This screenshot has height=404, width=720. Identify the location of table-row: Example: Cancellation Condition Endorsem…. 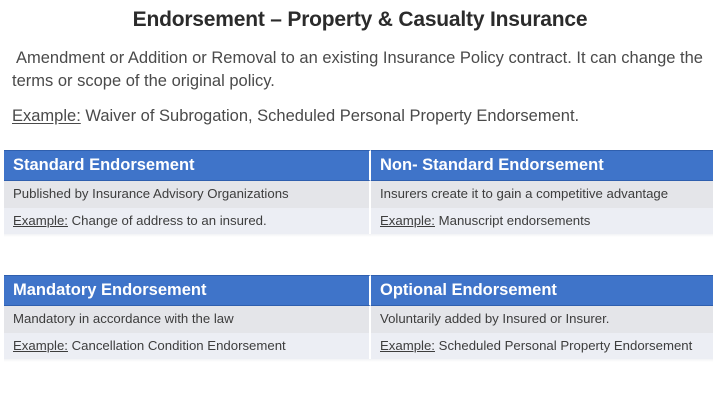
(358, 346).